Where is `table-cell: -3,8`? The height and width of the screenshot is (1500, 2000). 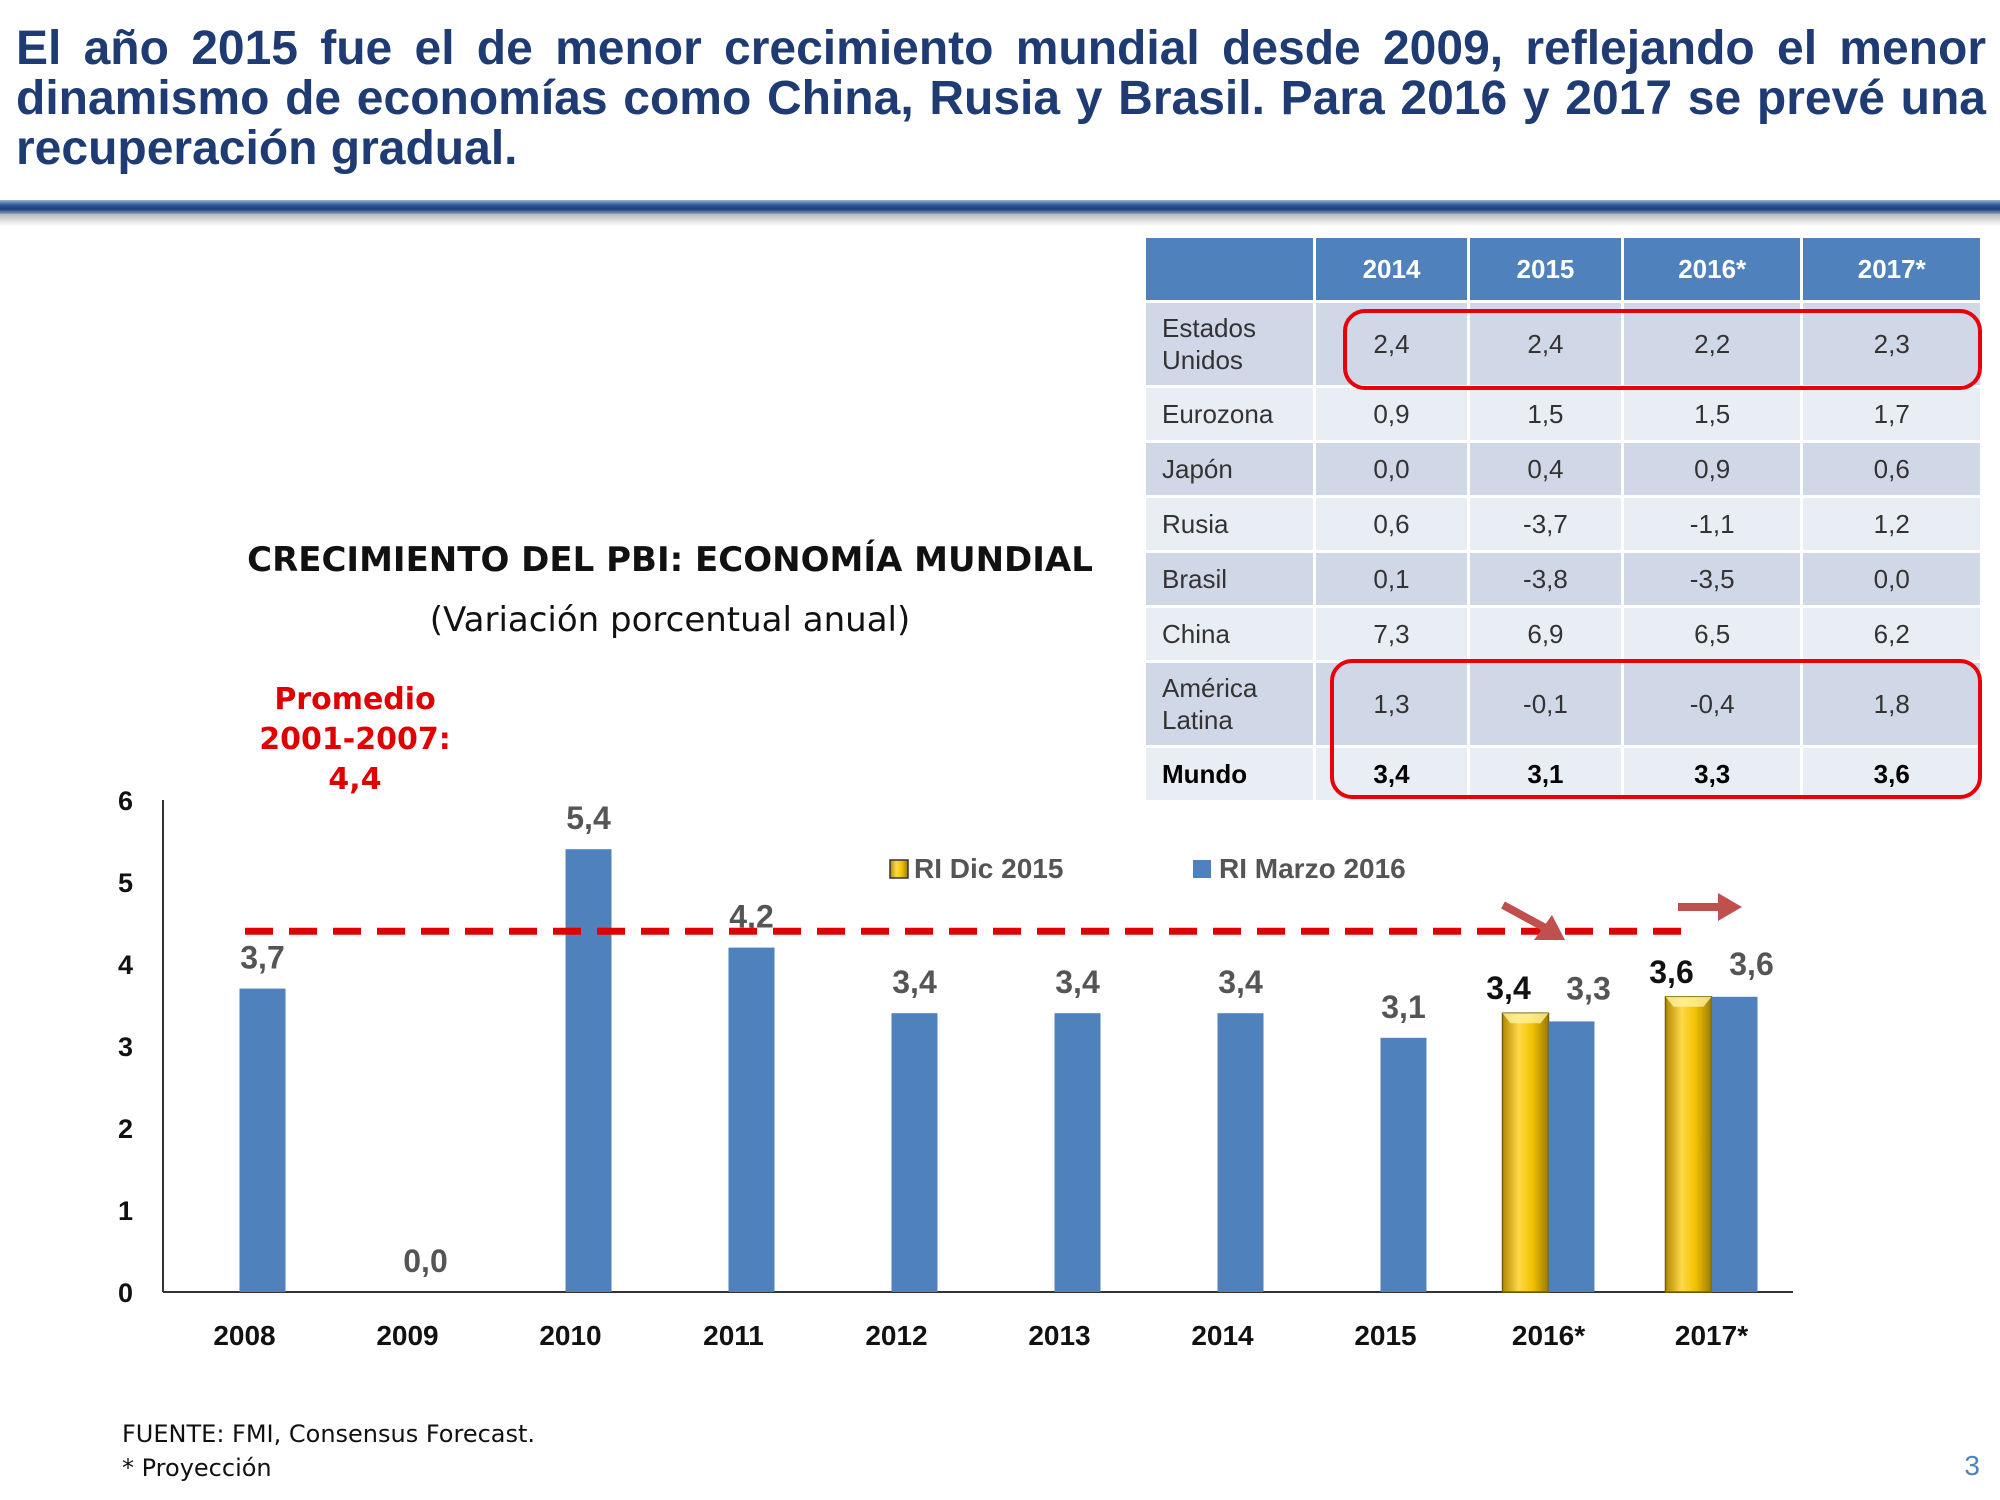
table-cell: -3,8 is located at coordinates (1545, 579).